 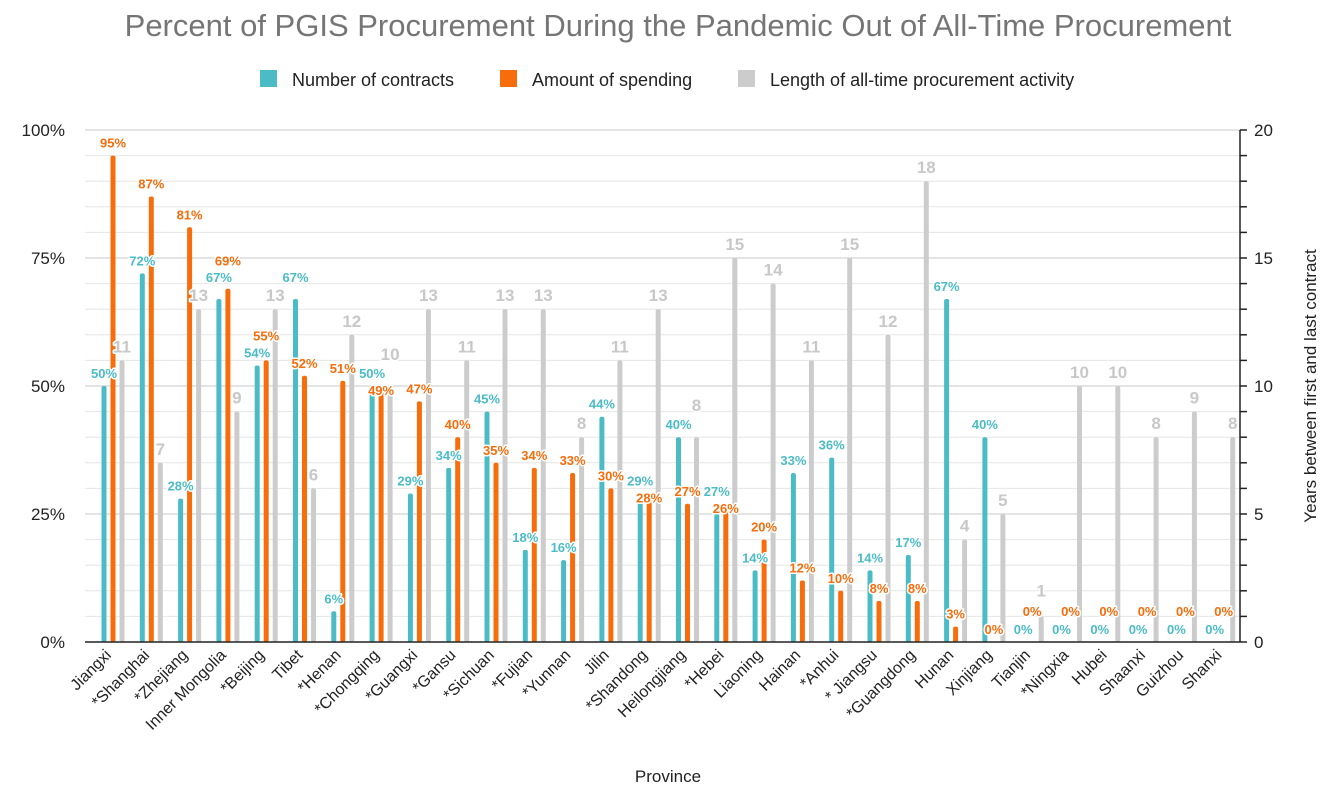 What do you see at coordinates (52, 642) in the screenshot?
I see `y-tick-label: 0%` at bounding box center [52, 642].